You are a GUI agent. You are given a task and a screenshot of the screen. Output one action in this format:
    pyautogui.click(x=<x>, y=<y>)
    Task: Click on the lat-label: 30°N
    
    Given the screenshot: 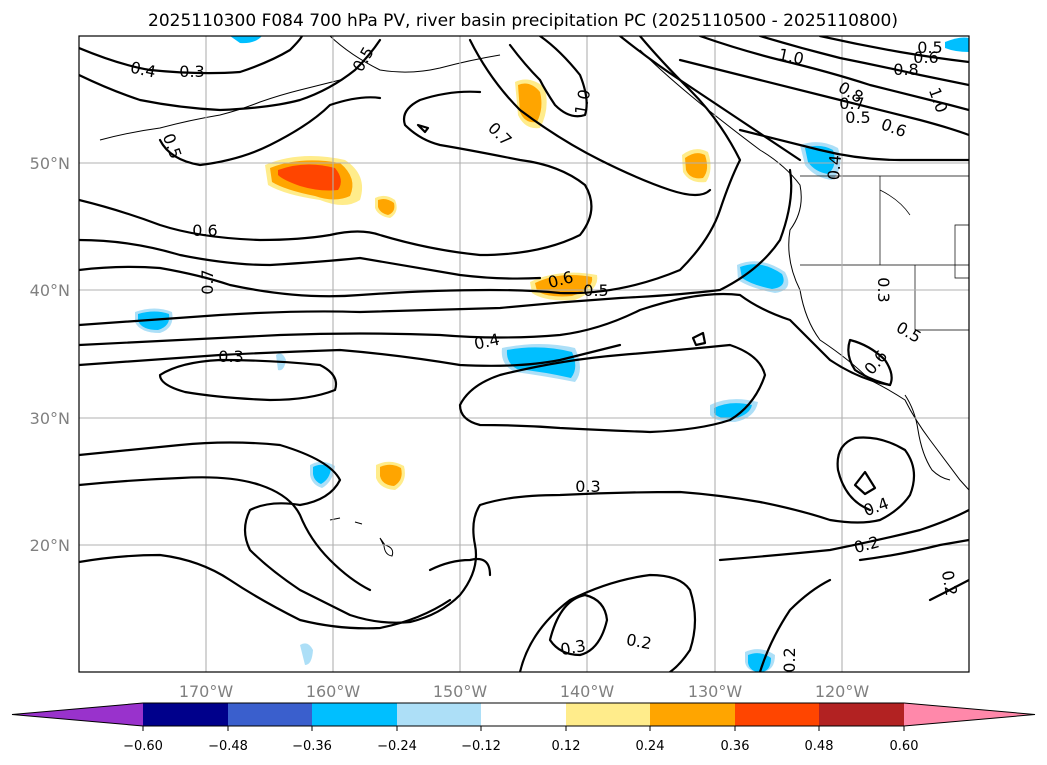 What is the action you would take?
    pyautogui.click(x=50, y=418)
    